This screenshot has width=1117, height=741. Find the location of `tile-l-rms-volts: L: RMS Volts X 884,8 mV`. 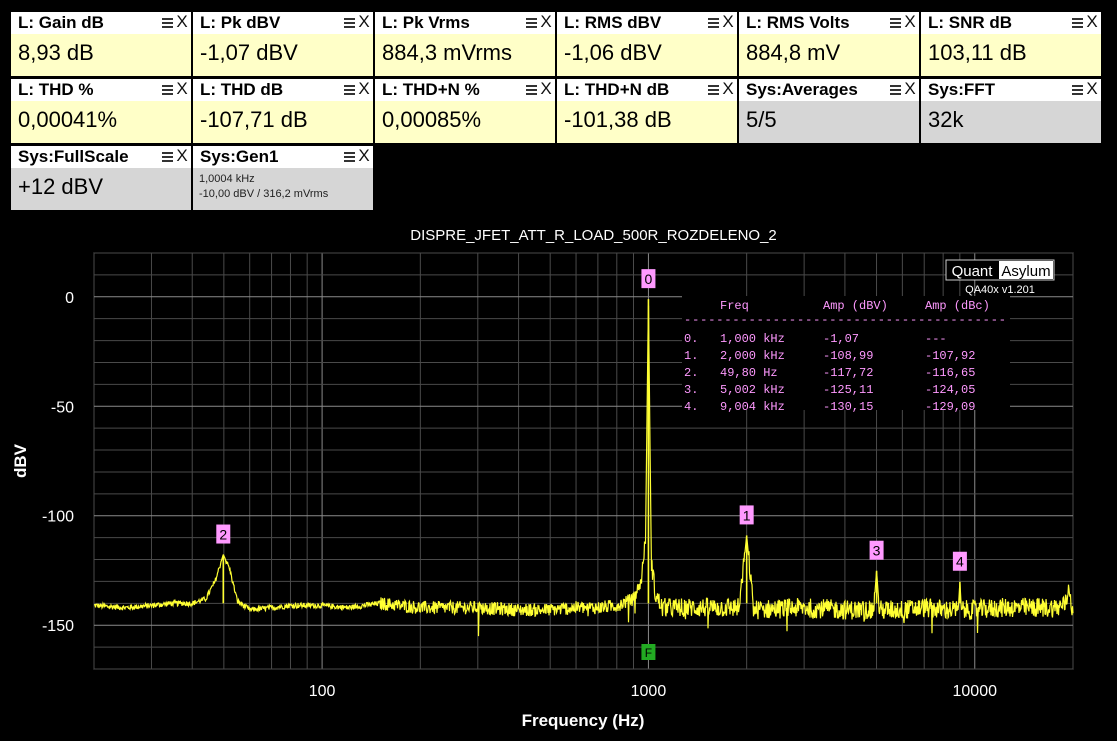

tile-l-rms-volts: L: RMS Volts X 884,8 mV is located at coordinates (829, 44).